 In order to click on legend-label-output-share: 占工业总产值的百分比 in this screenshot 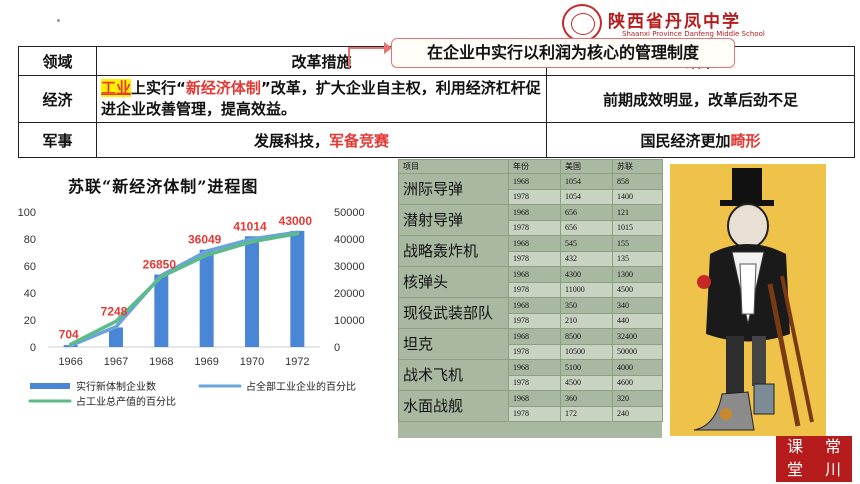, I will do `click(126, 401)`.